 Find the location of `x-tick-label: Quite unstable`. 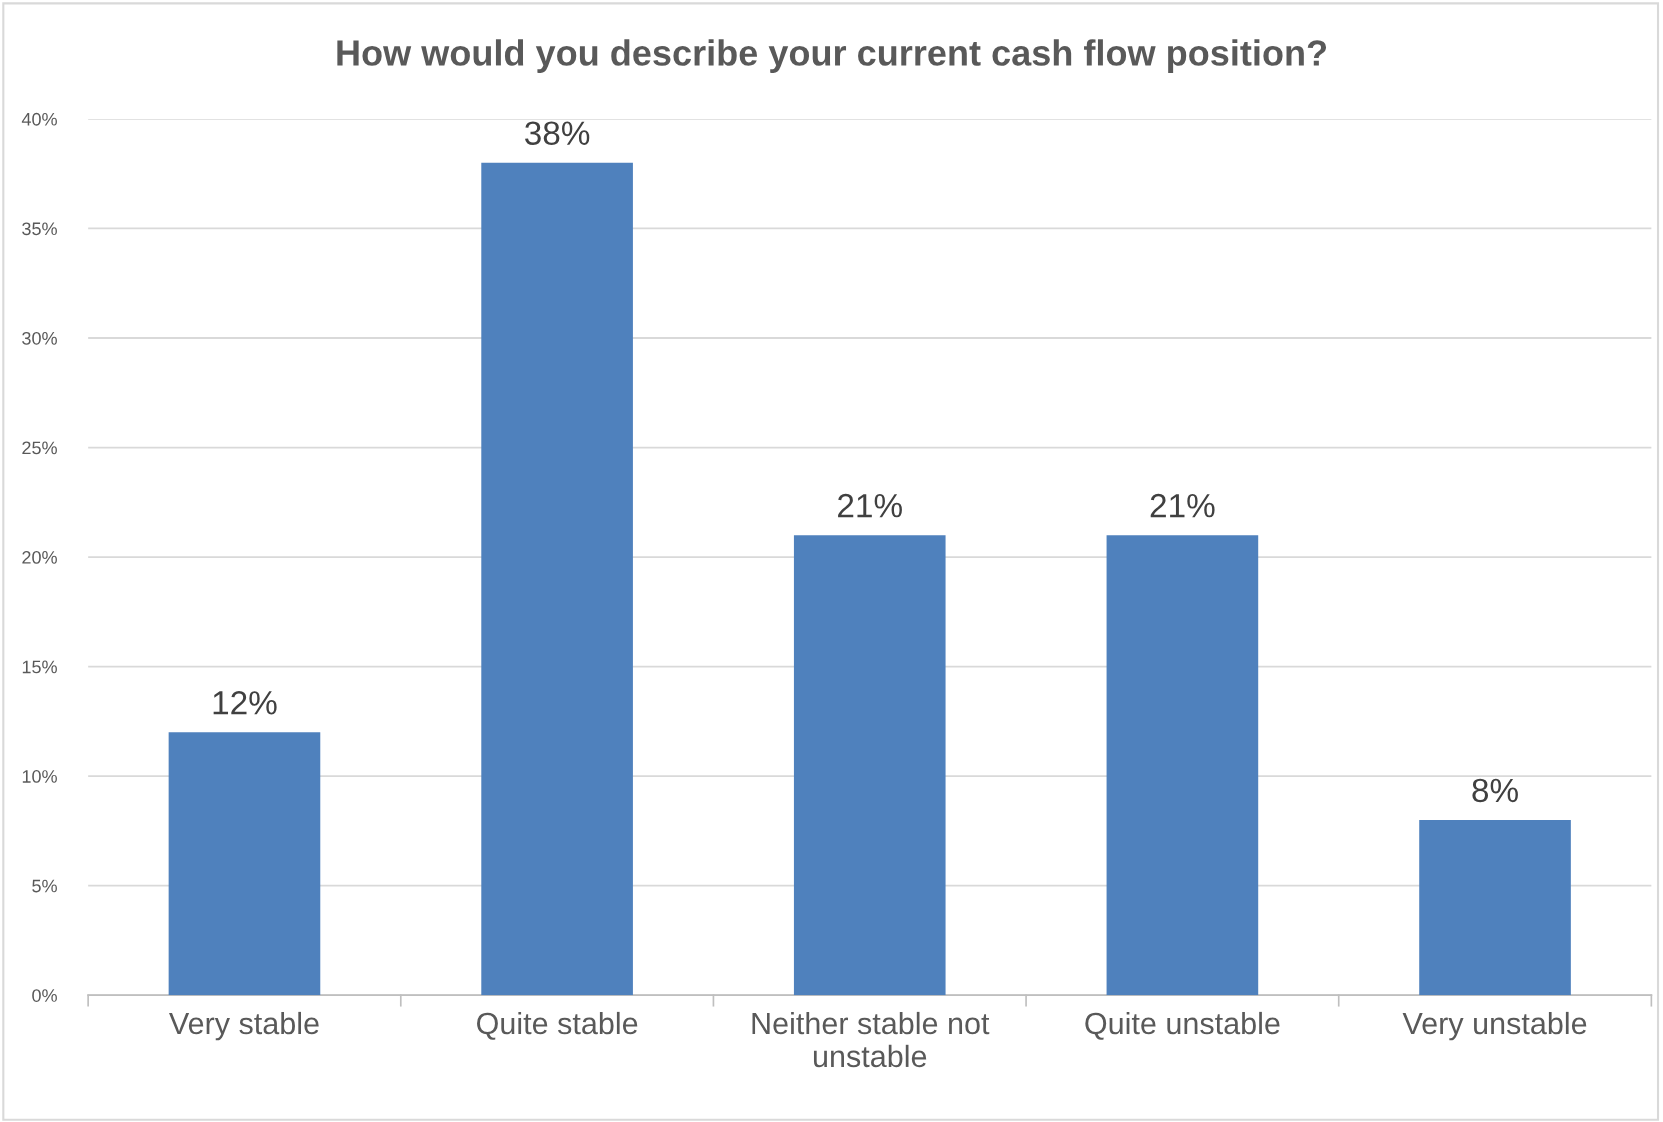

x-tick-label: Quite unstable is located at coordinates (1182, 1025).